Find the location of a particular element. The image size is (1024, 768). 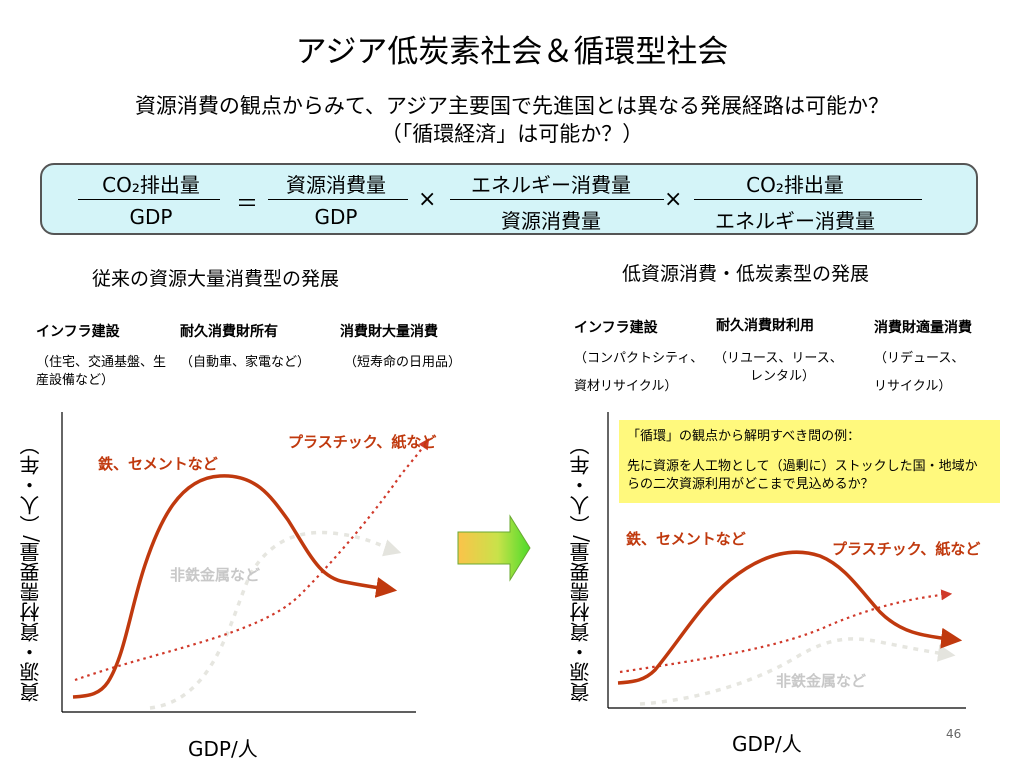

right-col2-sub1: （リユース、リース、 is located at coordinates (778, 358).